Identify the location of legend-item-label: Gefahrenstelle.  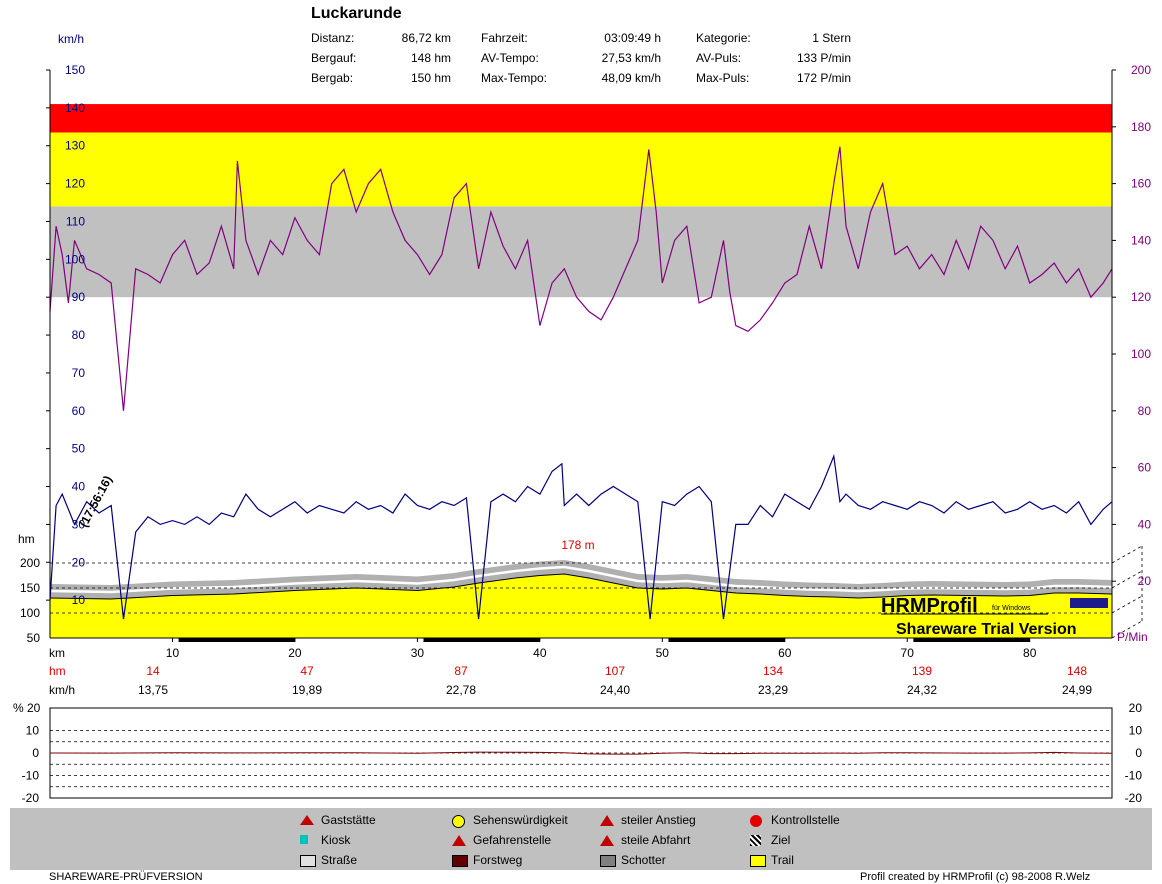
(512, 840).